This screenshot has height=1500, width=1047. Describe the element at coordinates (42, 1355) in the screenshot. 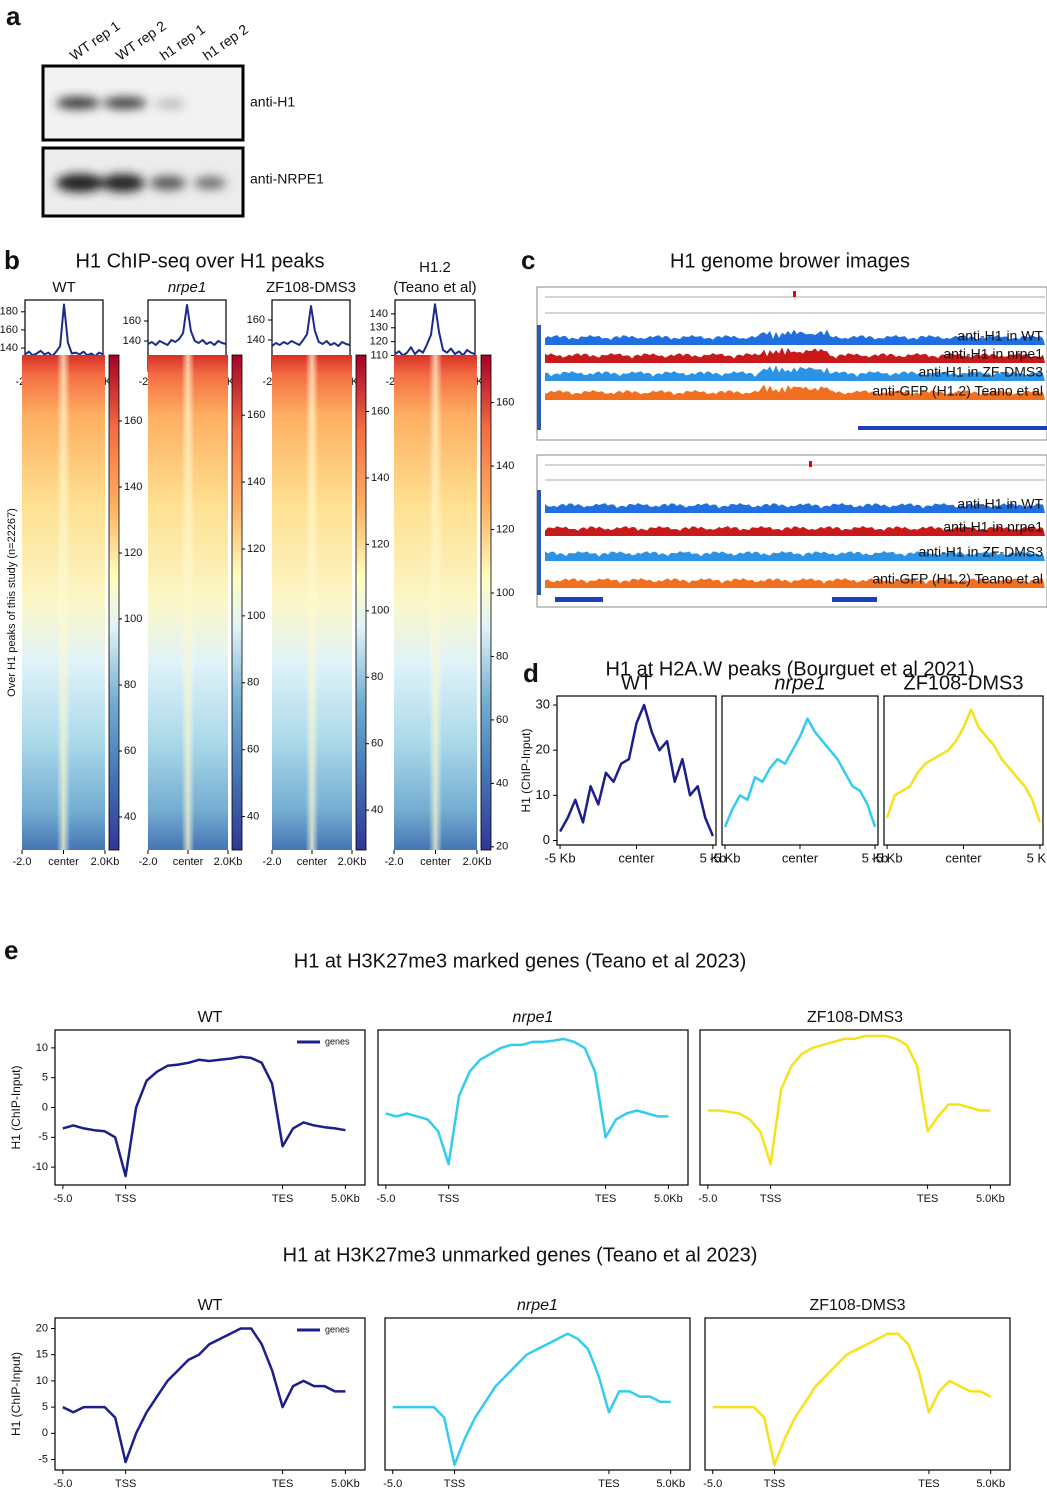

I see `y-tick-label: 15` at that location.